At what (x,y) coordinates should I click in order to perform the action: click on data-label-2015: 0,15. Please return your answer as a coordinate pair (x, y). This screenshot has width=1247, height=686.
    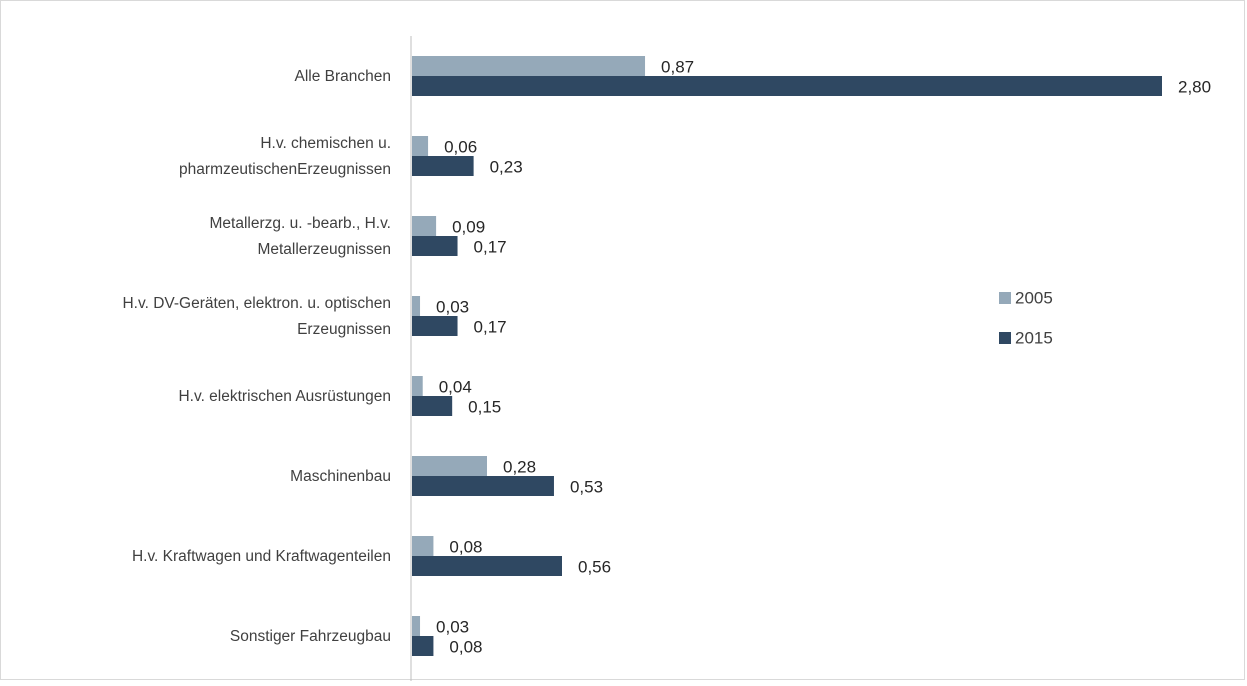
    Looking at the image, I should click on (484, 406).